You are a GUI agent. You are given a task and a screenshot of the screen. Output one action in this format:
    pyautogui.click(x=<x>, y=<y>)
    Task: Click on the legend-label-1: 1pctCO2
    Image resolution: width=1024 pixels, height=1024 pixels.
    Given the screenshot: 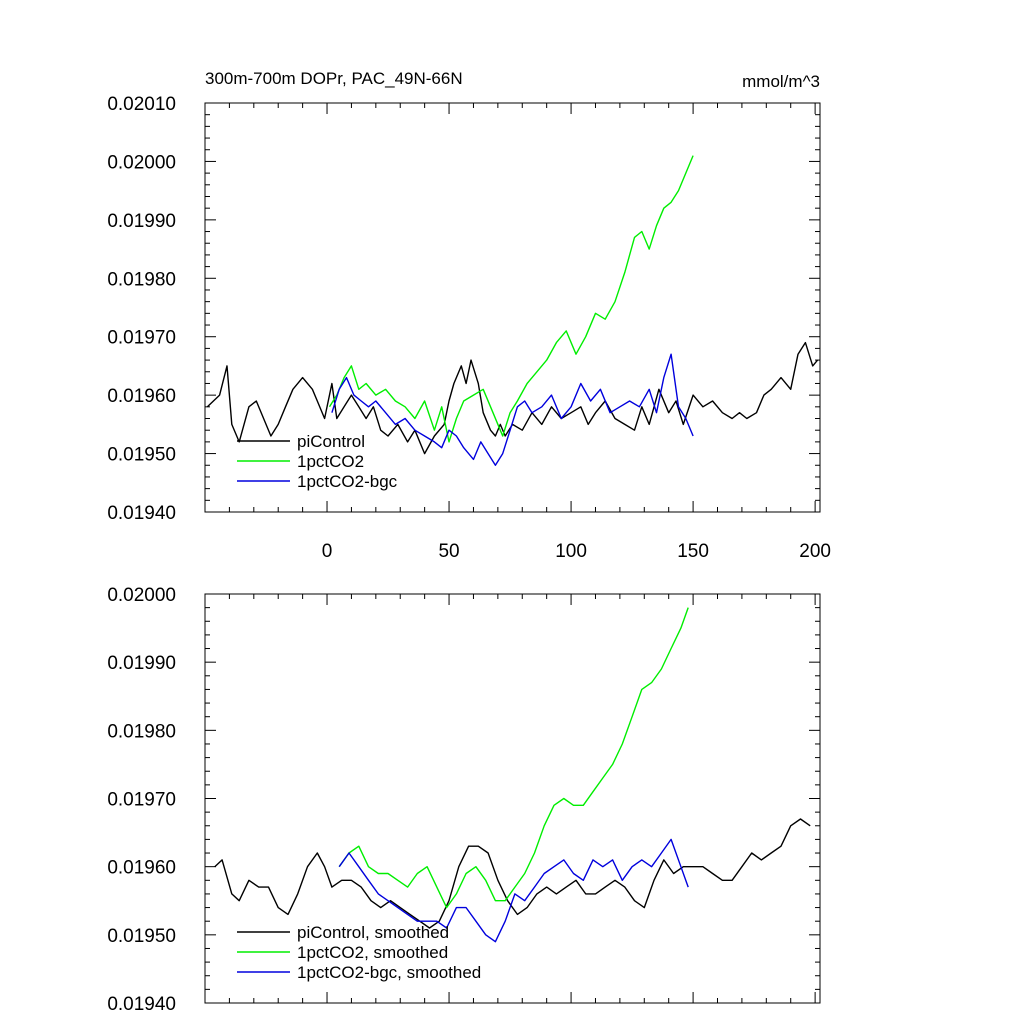 What is the action you would take?
    pyautogui.click(x=330, y=461)
    